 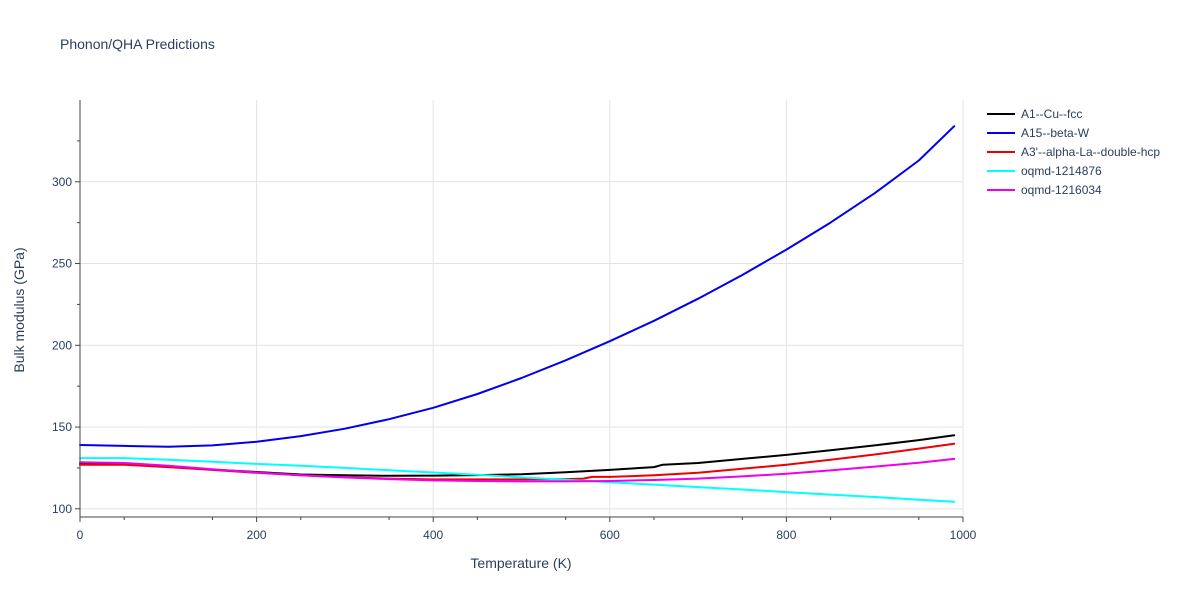 What do you see at coordinates (963, 535) in the screenshot?
I see `x-tick-label: 1000` at bounding box center [963, 535].